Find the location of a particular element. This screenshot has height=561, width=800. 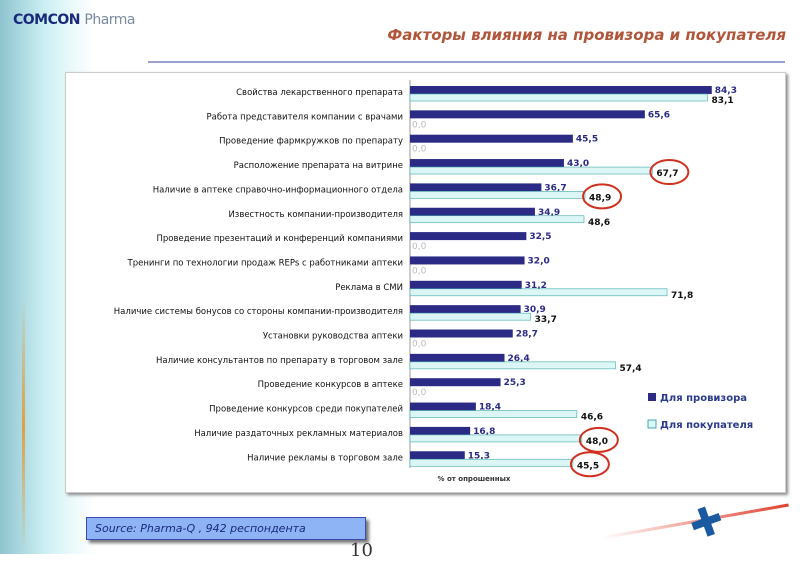

category-label: Наличие рекламы в торговом зале is located at coordinates (325, 458).